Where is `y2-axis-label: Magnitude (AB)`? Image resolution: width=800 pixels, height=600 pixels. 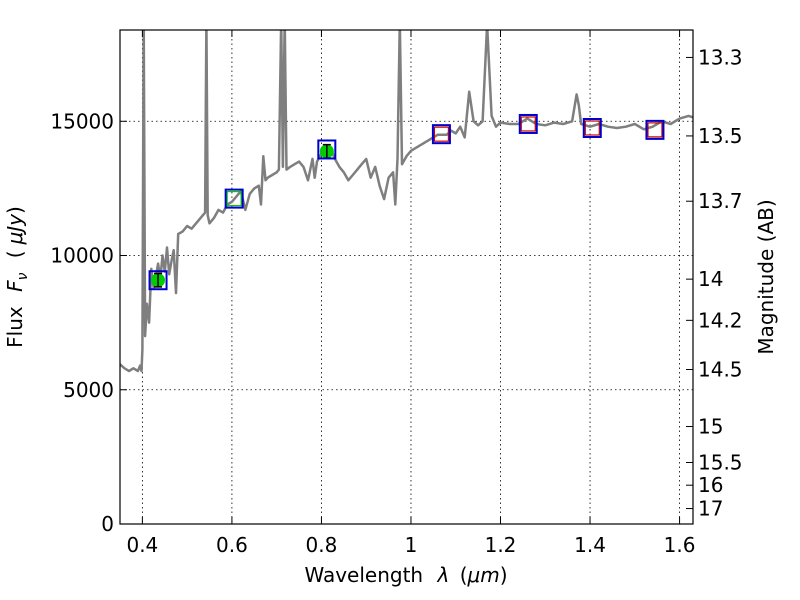 y2-axis-label: Magnitude (AB) is located at coordinates (766, 276).